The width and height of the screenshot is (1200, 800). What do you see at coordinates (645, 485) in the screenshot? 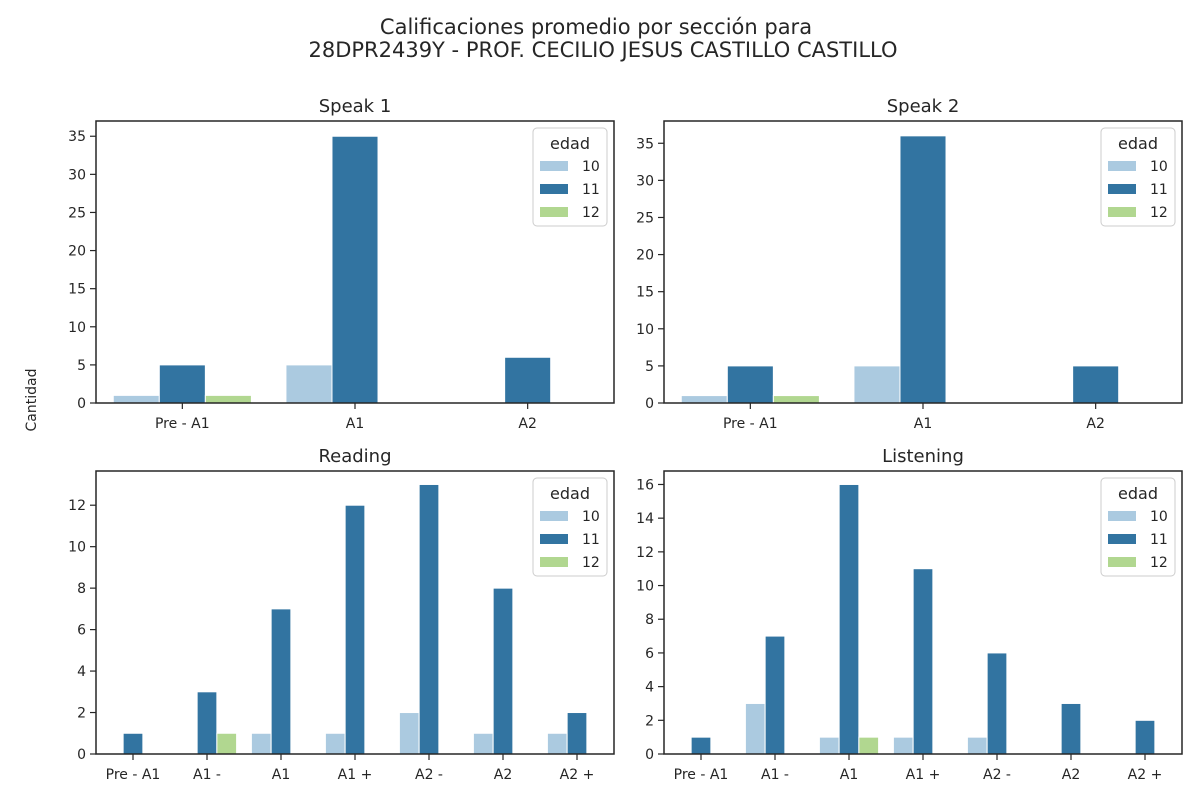
I see `y-tick-label: 16` at bounding box center [645, 485].